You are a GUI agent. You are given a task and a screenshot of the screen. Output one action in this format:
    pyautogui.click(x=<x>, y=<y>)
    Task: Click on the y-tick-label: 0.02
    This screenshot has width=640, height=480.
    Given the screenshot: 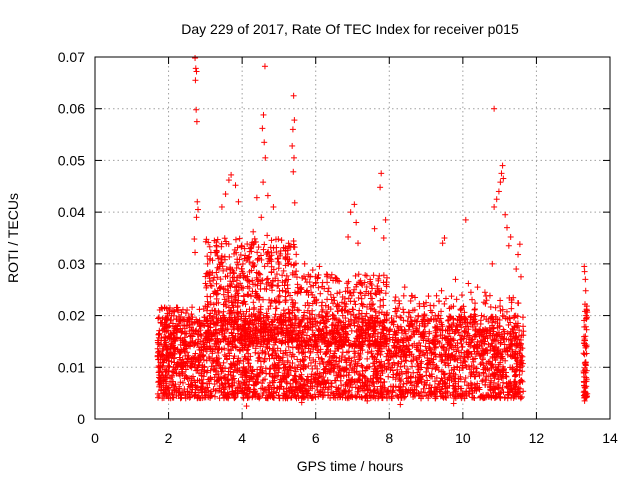 What is the action you would take?
    pyautogui.click(x=71, y=316)
    